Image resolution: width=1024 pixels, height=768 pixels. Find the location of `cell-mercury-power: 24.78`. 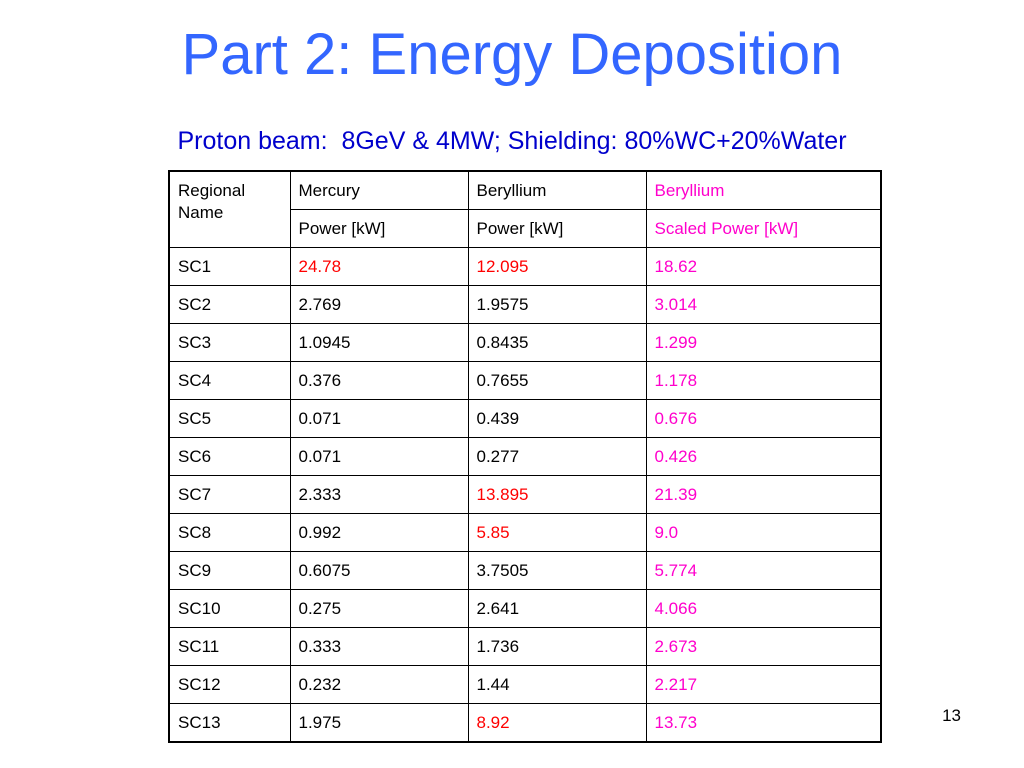

cell-mercury-power: 24.78 is located at coordinates (379, 266).